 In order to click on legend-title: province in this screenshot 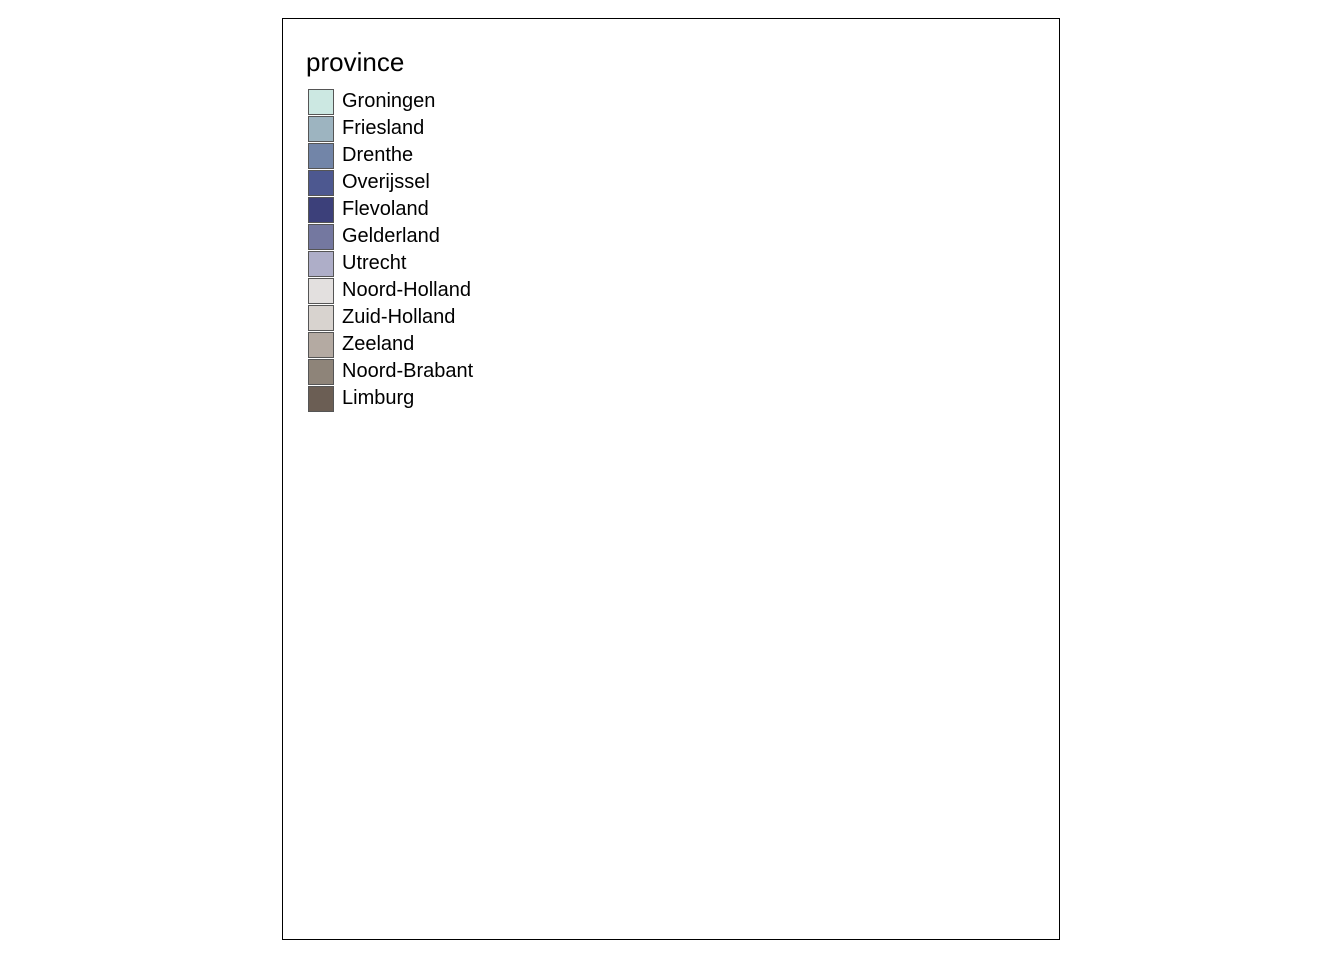, I will do `click(355, 62)`.